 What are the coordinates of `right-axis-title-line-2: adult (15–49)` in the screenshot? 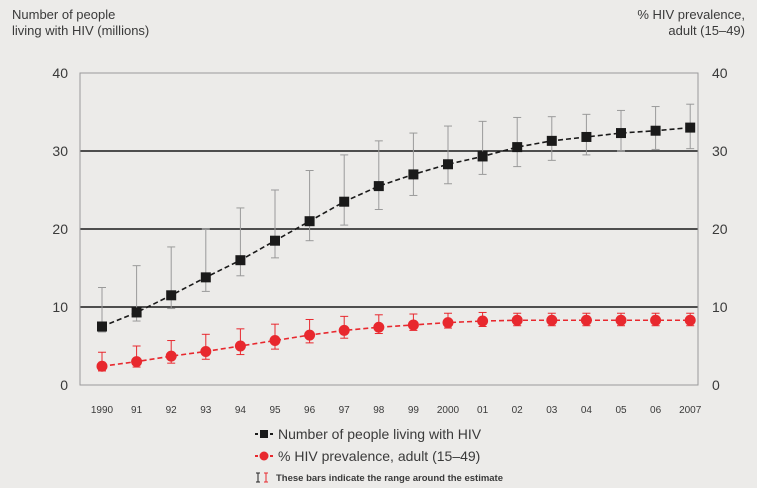 It's located at (706, 30).